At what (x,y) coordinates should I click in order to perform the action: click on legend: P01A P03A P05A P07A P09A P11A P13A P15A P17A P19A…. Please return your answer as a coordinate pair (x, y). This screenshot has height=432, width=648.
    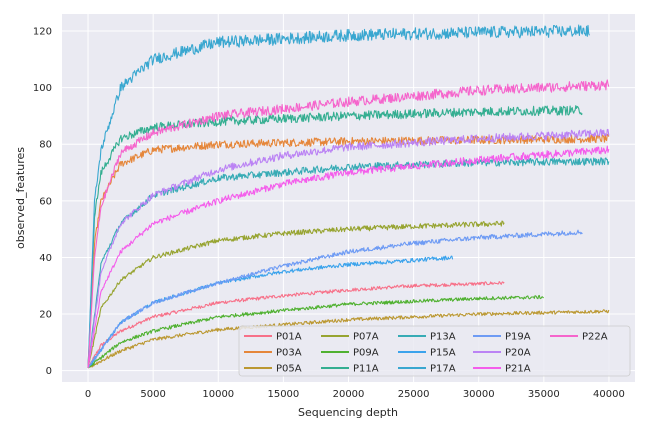
    Looking at the image, I should click on (434, 351).